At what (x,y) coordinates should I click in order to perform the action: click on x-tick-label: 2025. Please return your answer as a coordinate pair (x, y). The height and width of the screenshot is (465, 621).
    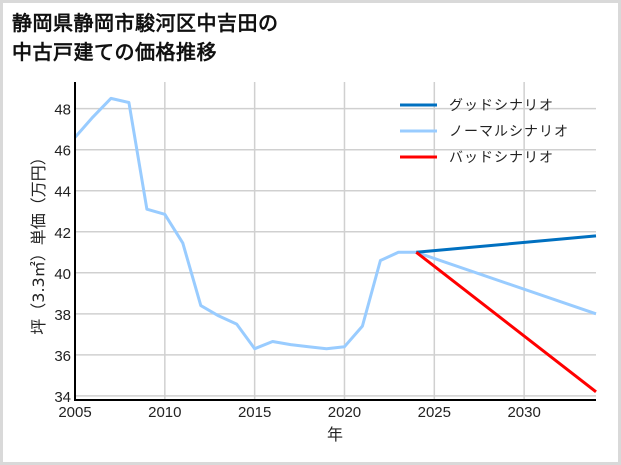
    Looking at the image, I should click on (434, 412).